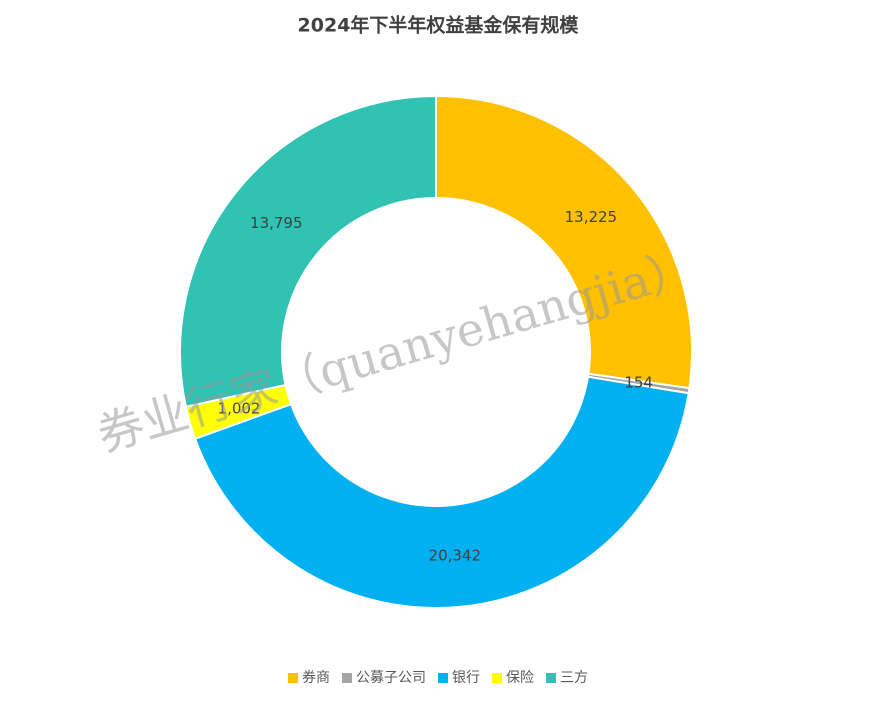  What do you see at coordinates (466, 678) in the screenshot?
I see `legend-label: 银行` at bounding box center [466, 678].